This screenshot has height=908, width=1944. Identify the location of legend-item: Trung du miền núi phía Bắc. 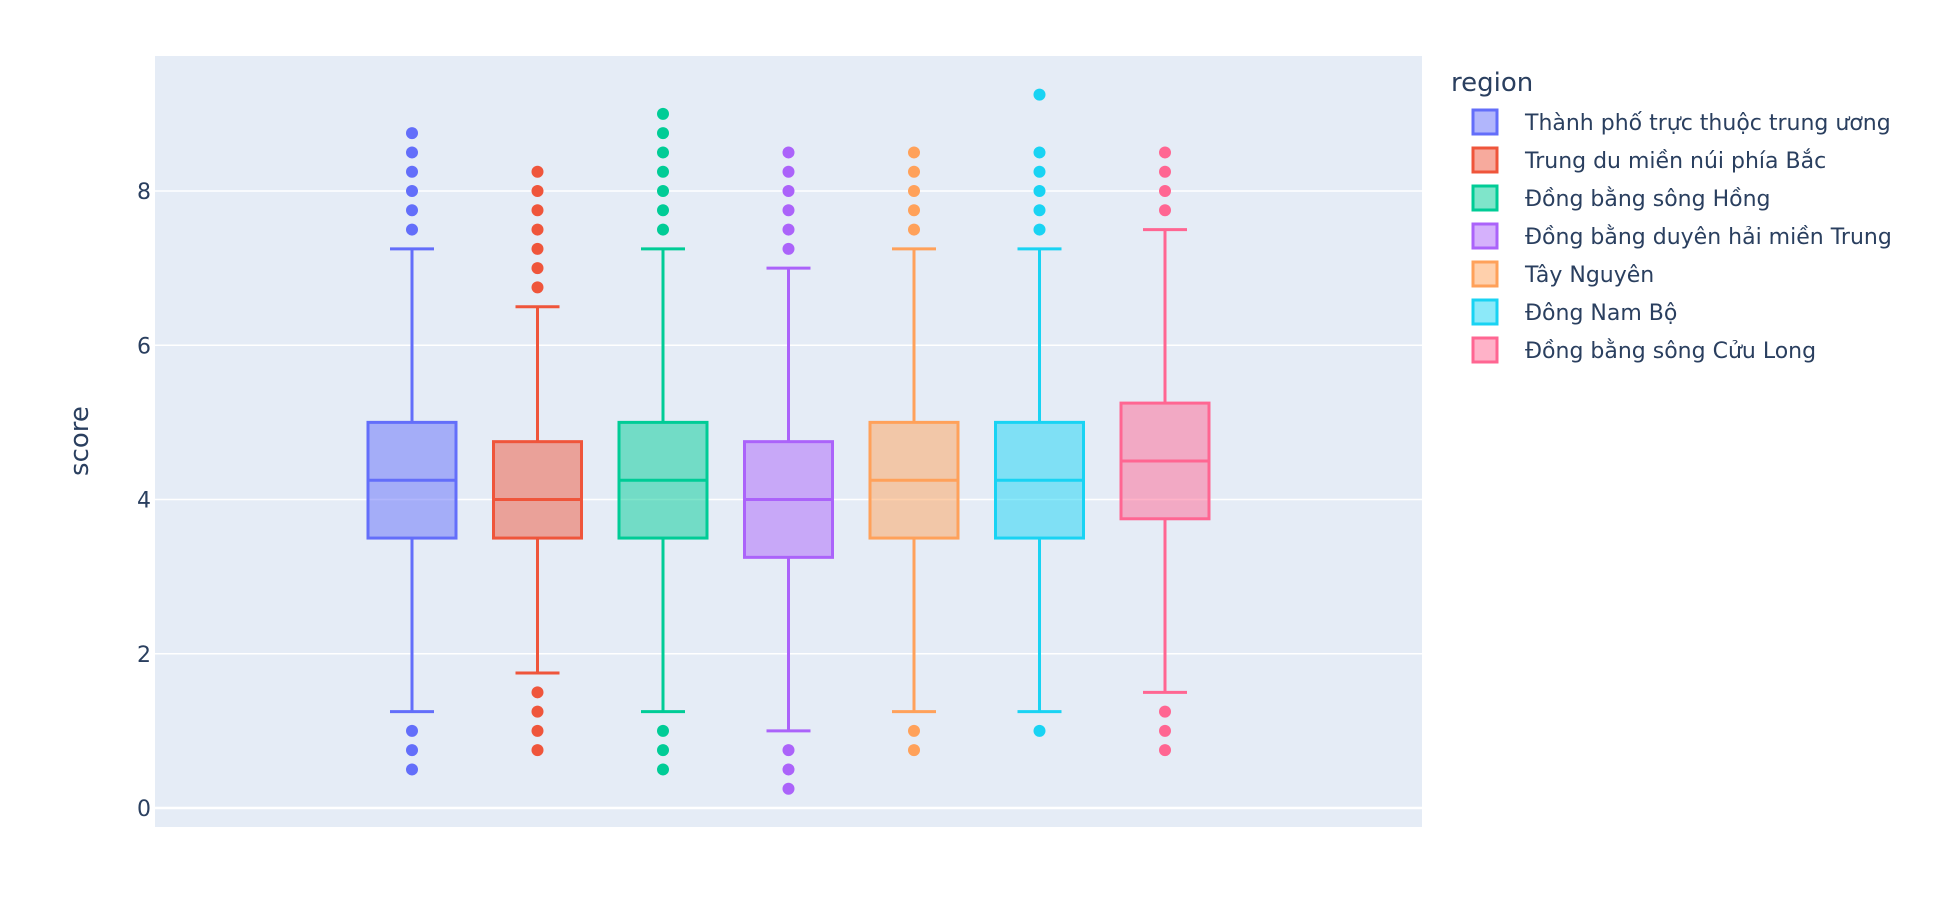
(1648, 160).